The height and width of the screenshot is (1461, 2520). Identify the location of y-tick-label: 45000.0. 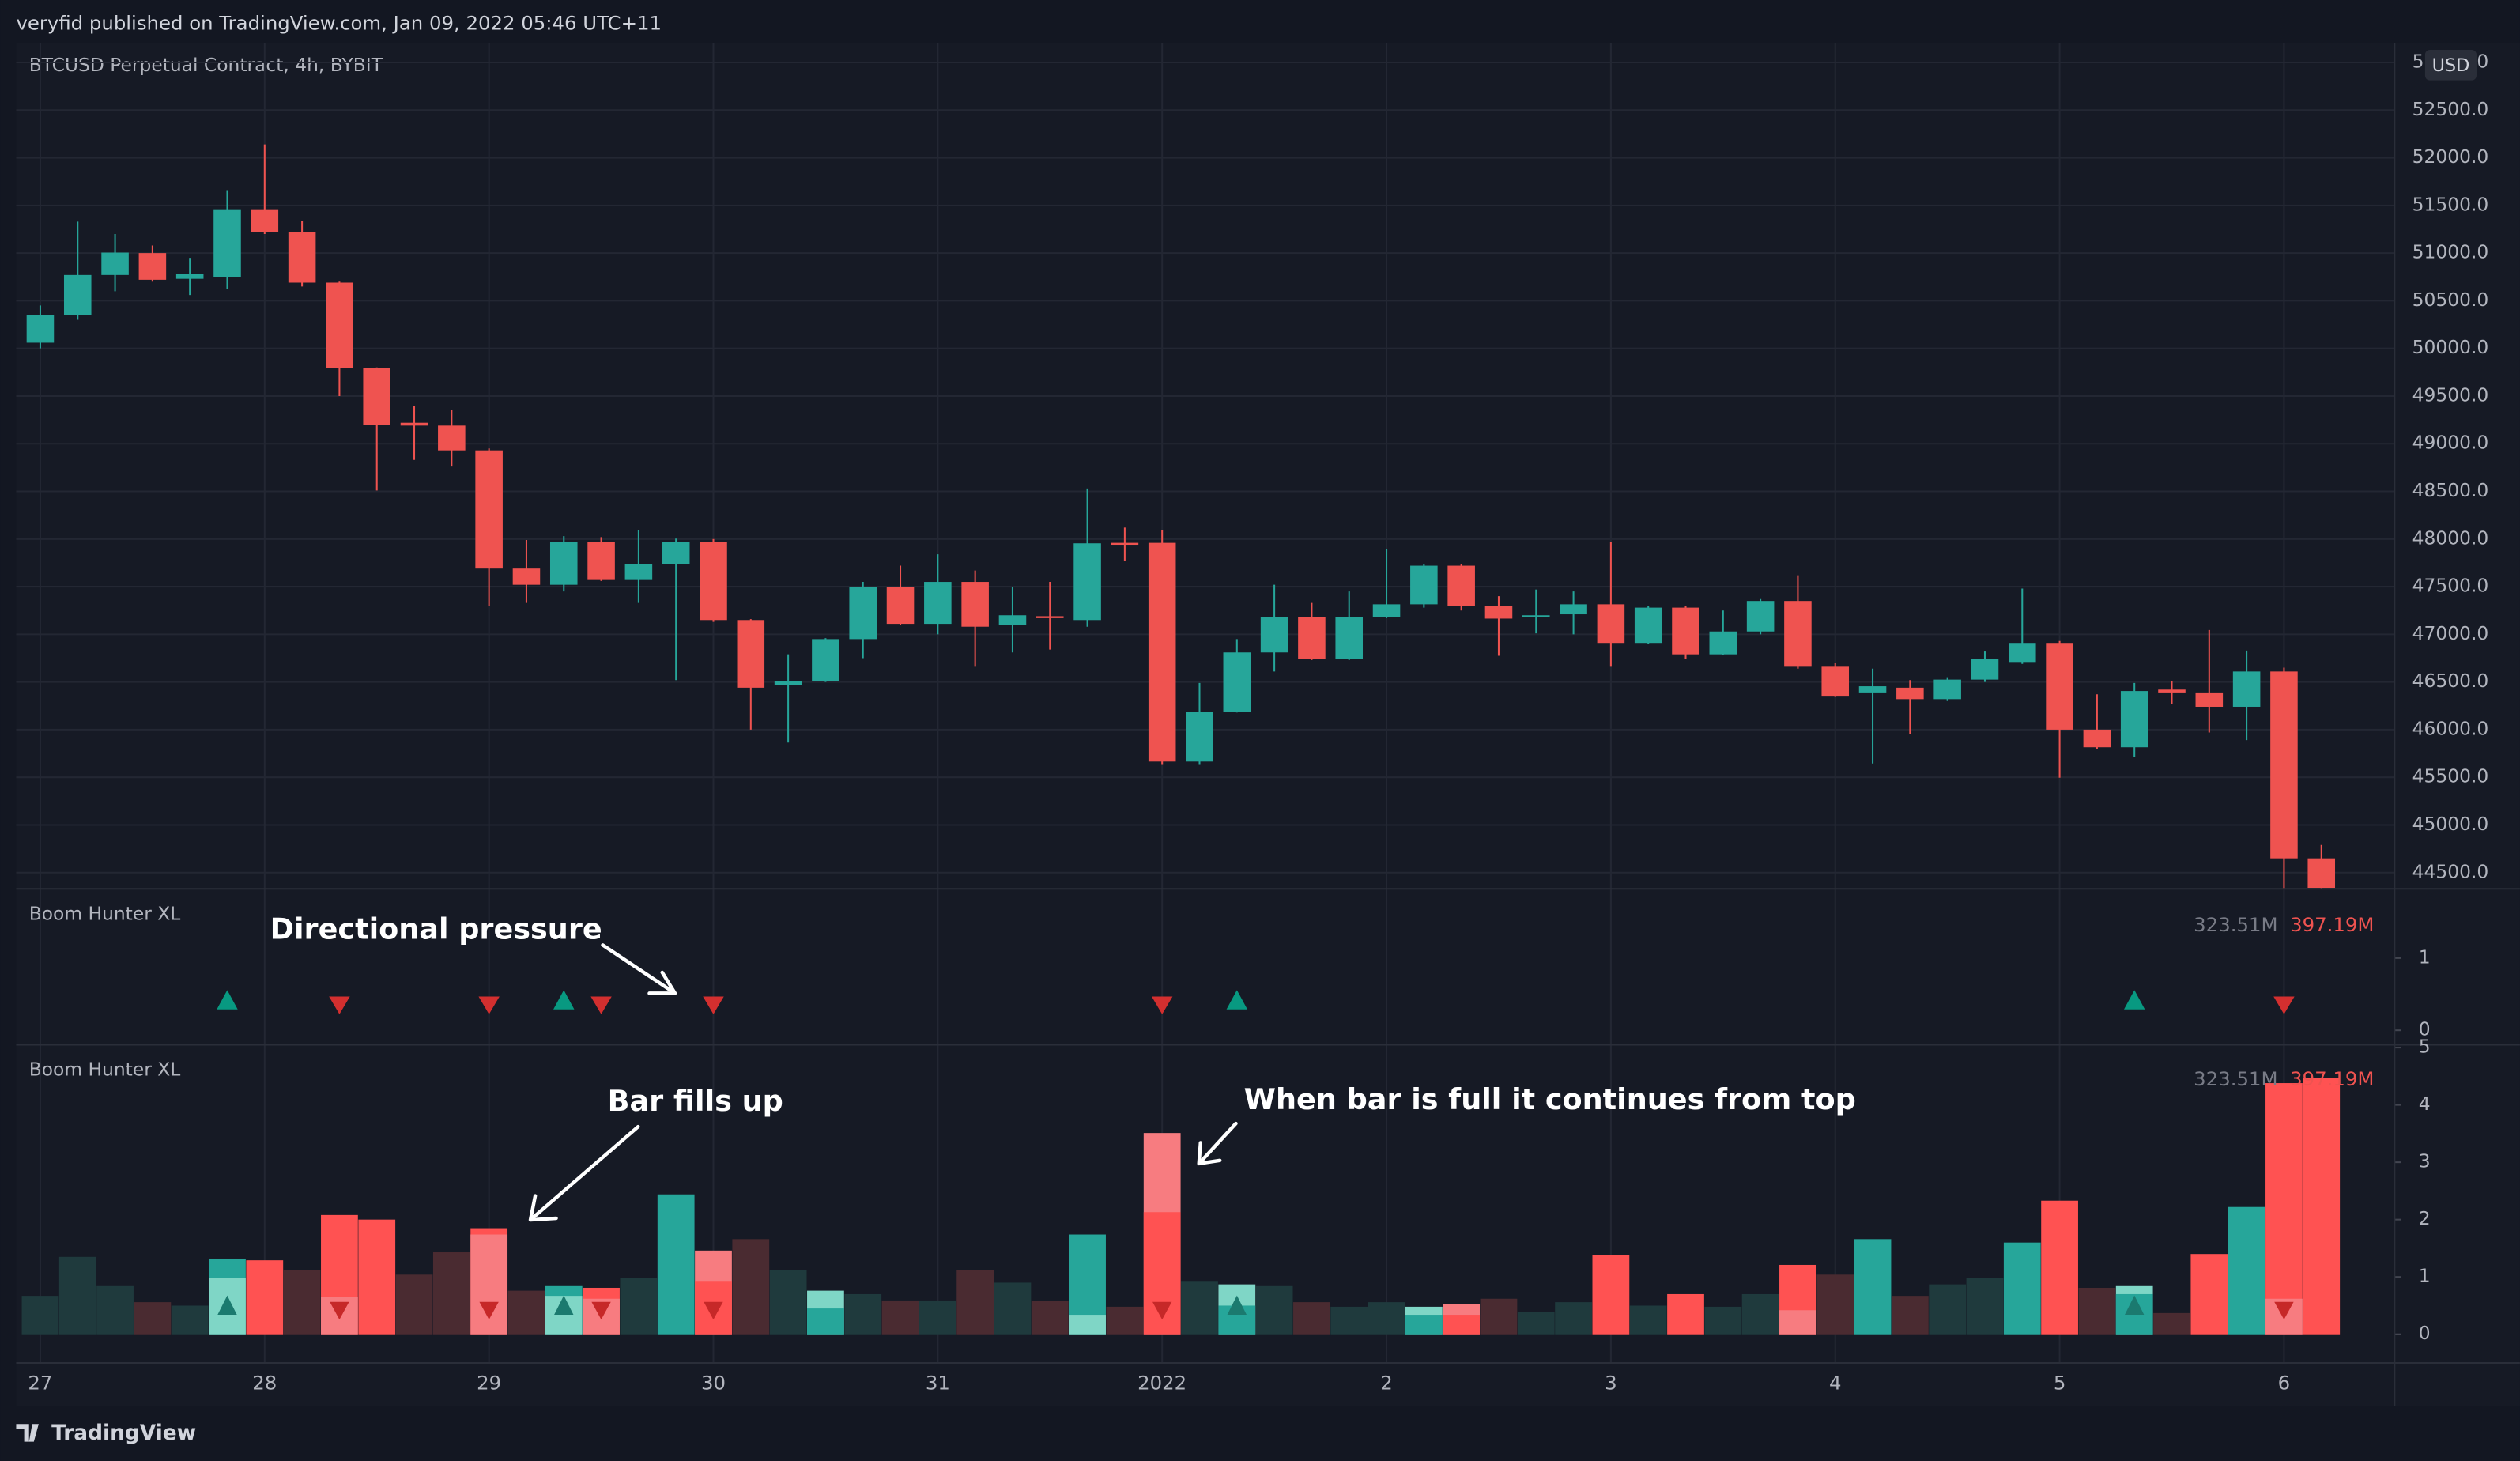
(2450, 824).